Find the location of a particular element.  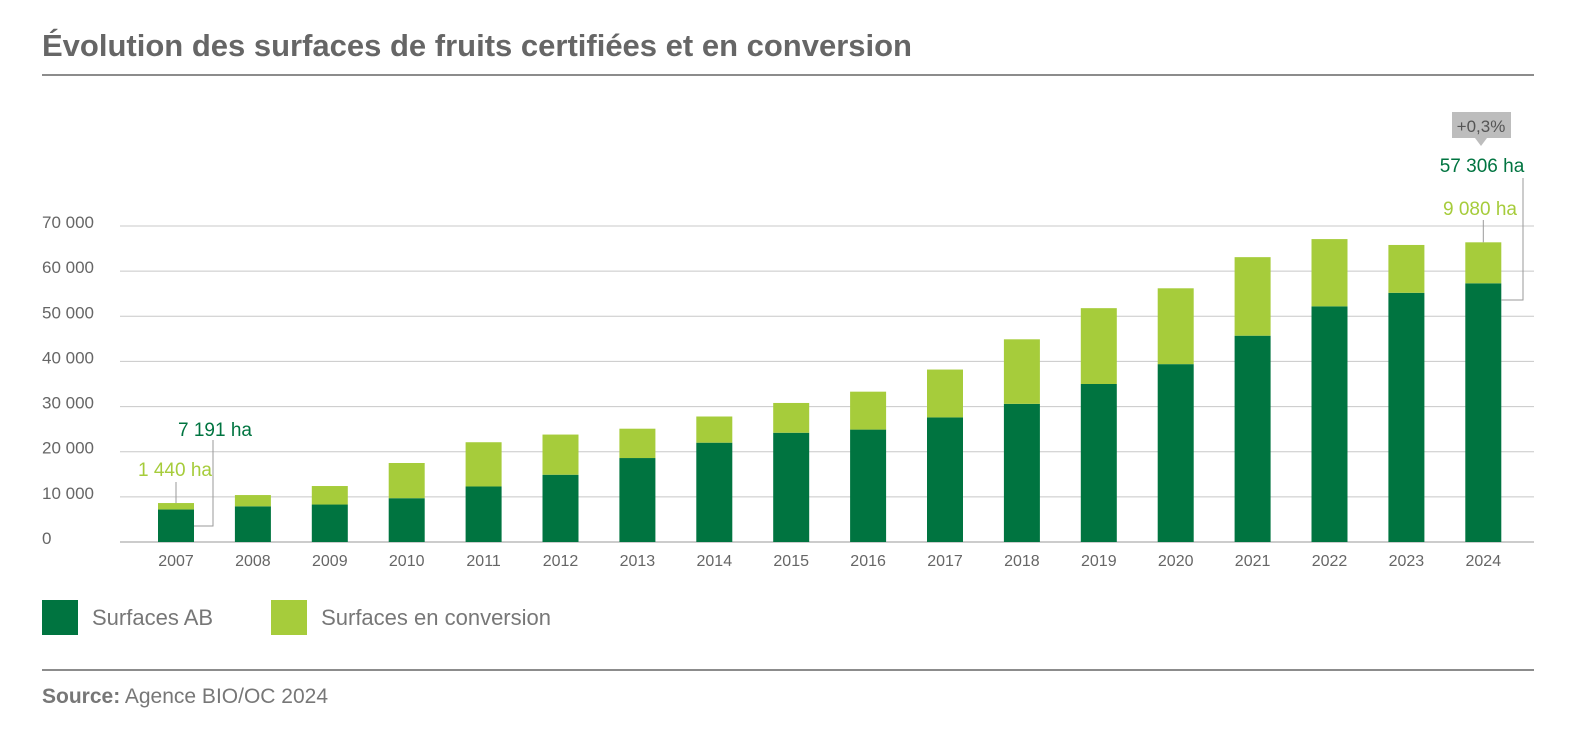

x-tick-label: 2011 is located at coordinates (483, 561).